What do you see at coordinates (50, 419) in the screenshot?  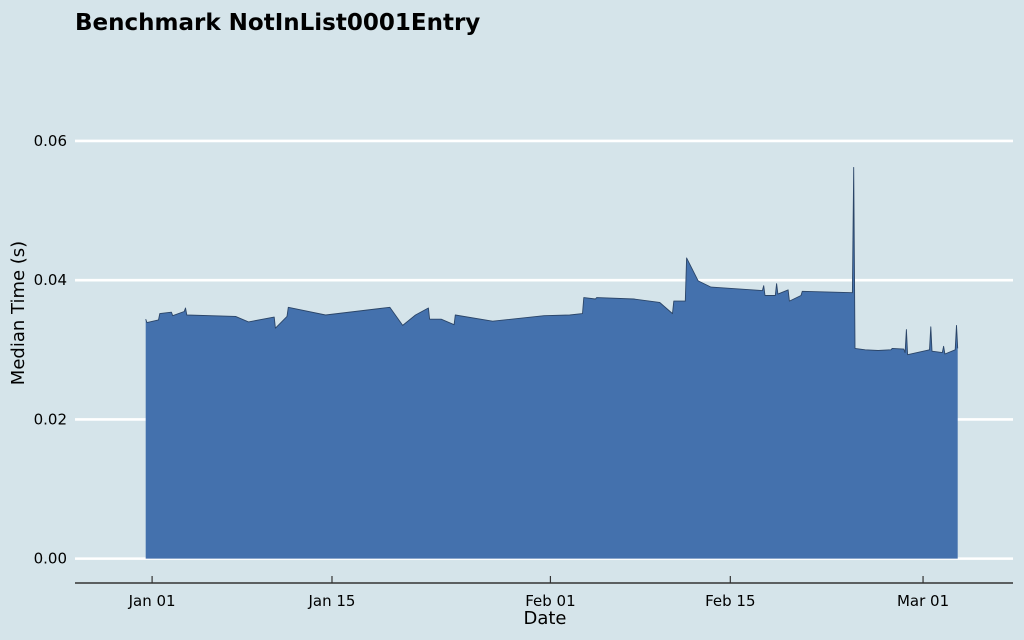 I see `y-tick-label: 0.02` at bounding box center [50, 419].